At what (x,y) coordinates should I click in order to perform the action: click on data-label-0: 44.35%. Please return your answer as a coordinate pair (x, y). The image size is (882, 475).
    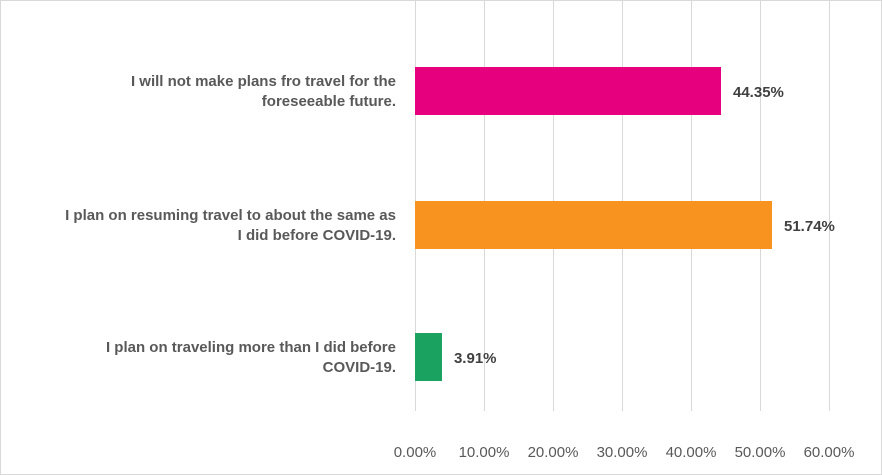
    Looking at the image, I should click on (758, 92).